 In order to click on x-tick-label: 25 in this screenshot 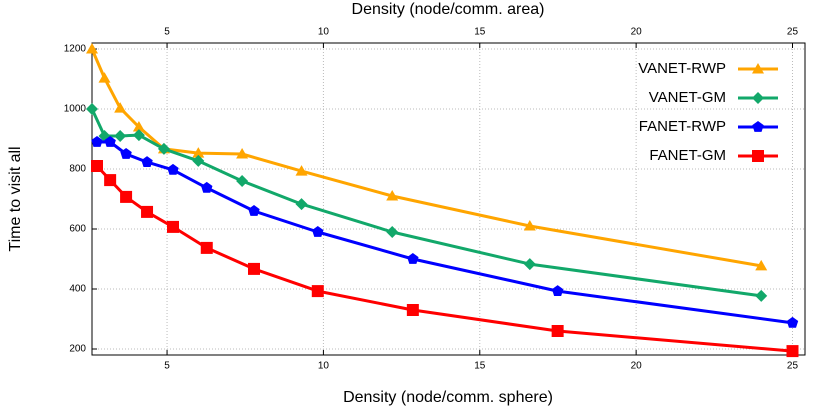, I will do `click(793, 366)`.